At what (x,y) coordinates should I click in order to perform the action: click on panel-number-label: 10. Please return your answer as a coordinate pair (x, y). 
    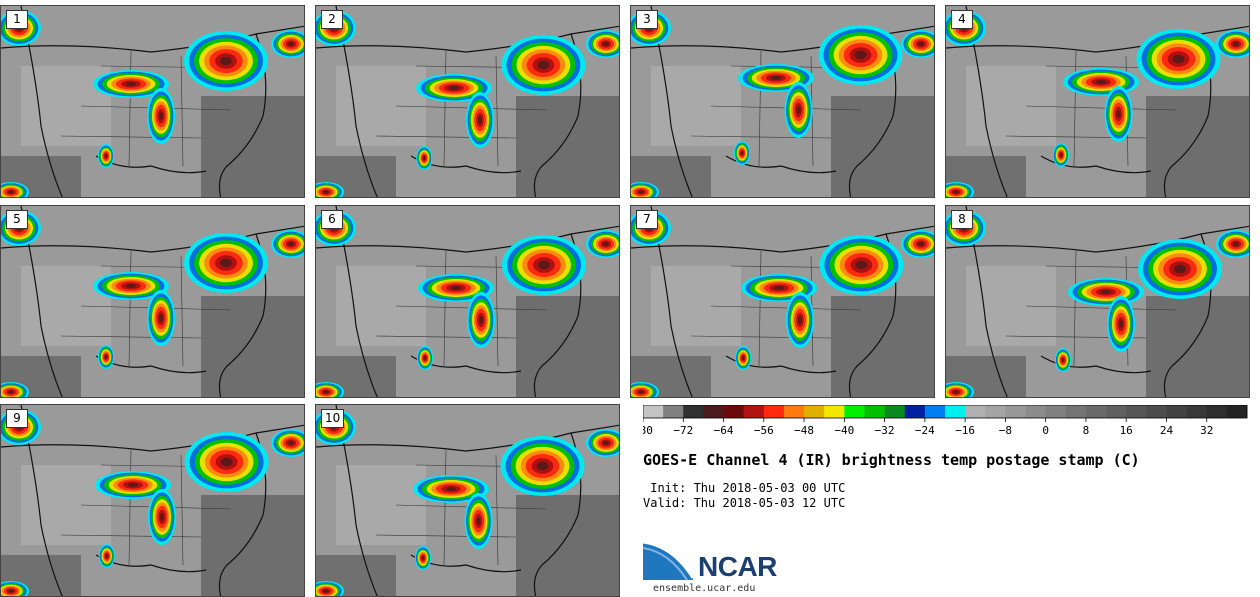
    Looking at the image, I should click on (333, 418).